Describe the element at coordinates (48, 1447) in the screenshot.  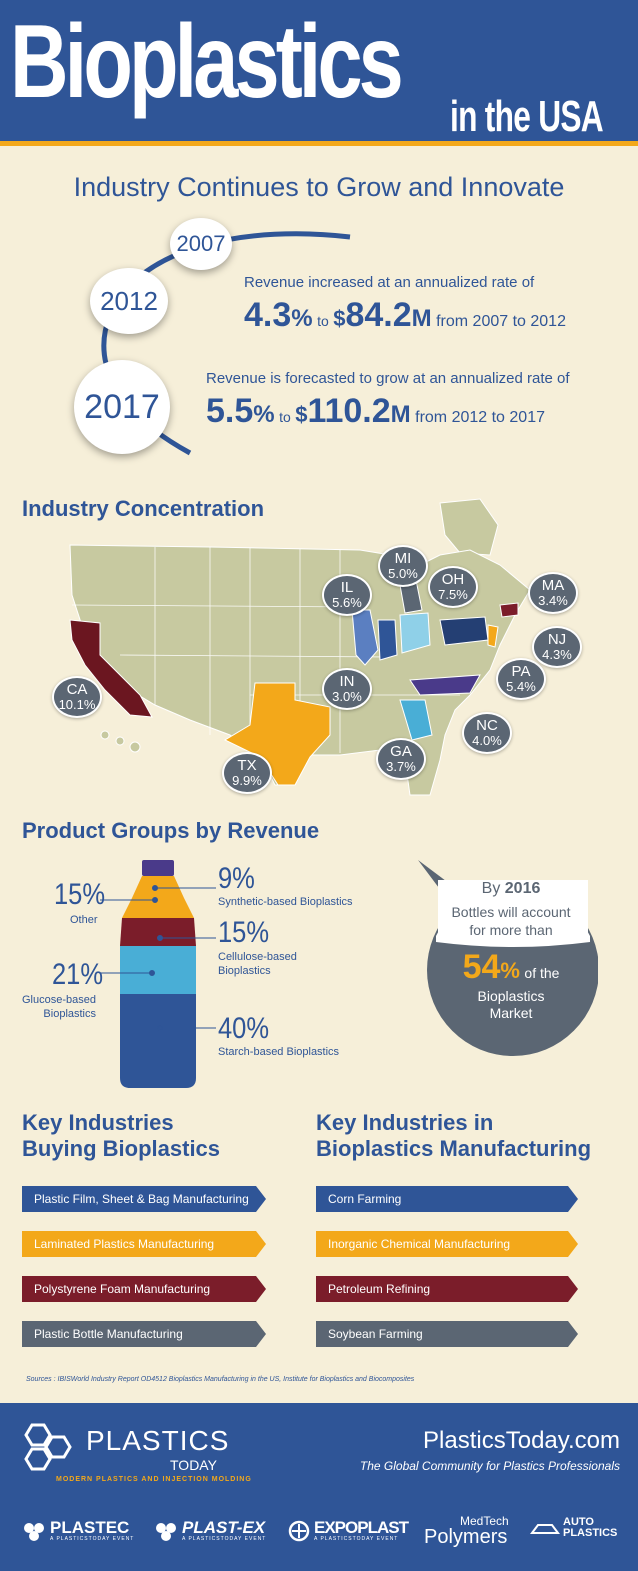
I see `plastics-today-logo-icon` at that location.